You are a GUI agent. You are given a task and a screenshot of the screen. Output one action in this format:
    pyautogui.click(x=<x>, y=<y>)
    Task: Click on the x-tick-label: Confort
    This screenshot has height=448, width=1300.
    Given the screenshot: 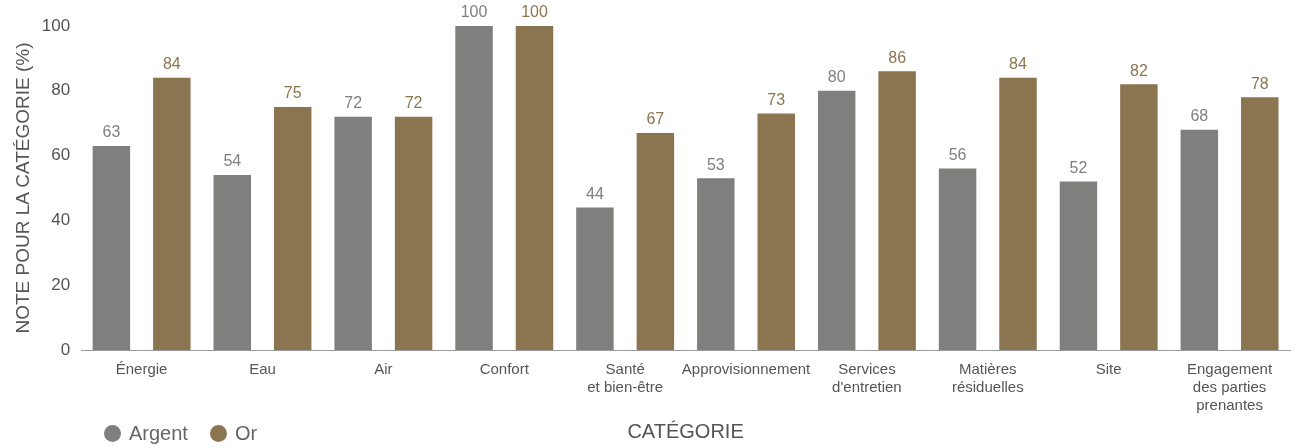 What is the action you would take?
    pyautogui.click(x=504, y=369)
    